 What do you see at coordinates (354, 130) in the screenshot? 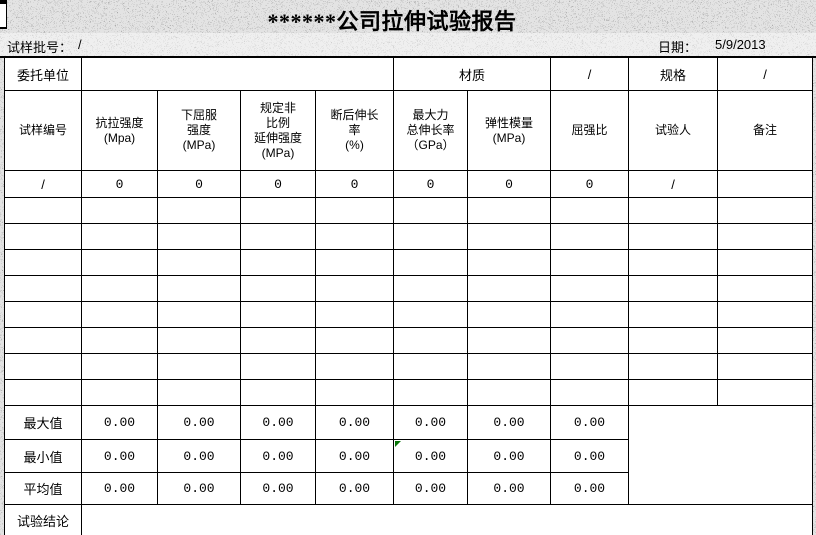
I see `header-cell-elongation-after-fracture: 断后伸长 率 (%)` at bounding box center [354, 130].